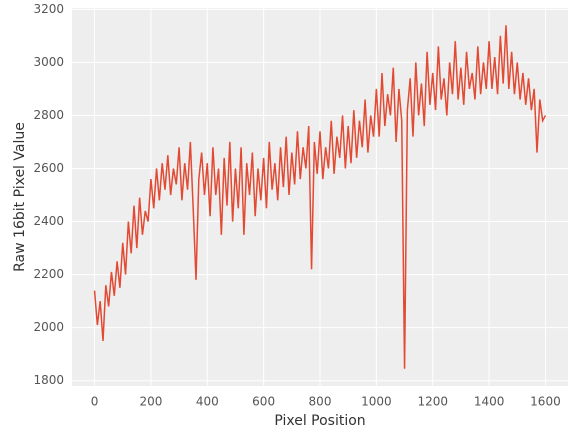 The image size is (584, 439). Describe the element at coordinates (150, 402) in the screenshot. I see `x-tick-label: 200` at that location.